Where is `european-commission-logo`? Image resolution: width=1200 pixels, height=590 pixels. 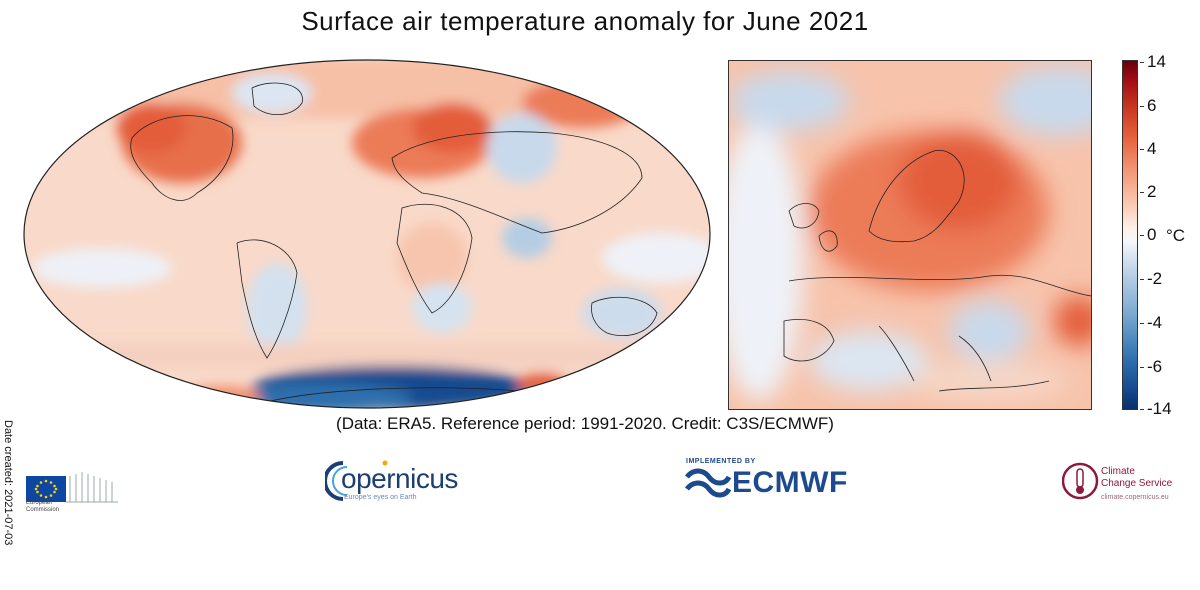
european-commission-logo is located at coordinates (69, 490).